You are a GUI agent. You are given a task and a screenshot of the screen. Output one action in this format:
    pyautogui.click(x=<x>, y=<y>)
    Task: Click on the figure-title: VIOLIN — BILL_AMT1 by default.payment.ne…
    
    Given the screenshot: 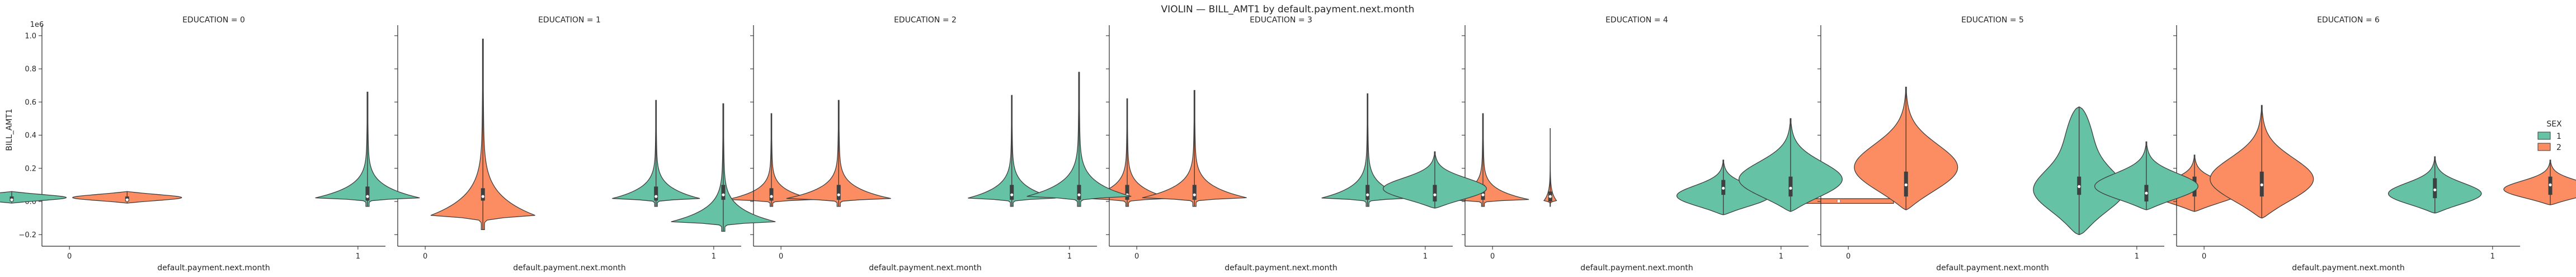 What is the action you would take?
    pyautogui.click(x=1288, y=9)
    